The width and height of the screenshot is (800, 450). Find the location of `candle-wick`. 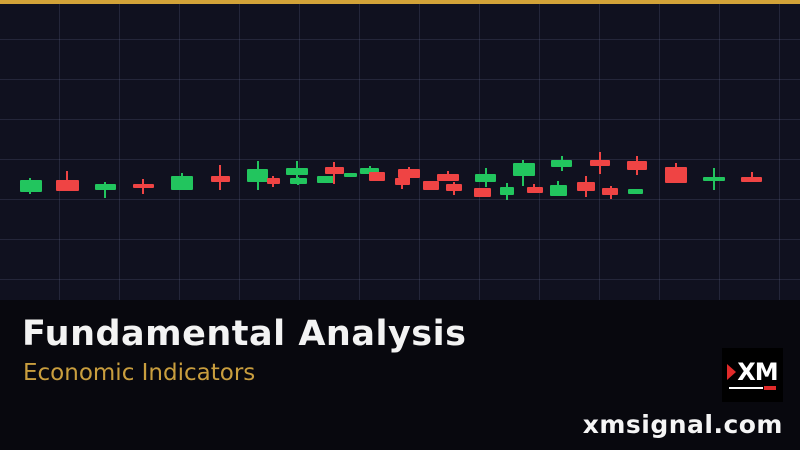

candle-wick is located at coordinates (105, 190).